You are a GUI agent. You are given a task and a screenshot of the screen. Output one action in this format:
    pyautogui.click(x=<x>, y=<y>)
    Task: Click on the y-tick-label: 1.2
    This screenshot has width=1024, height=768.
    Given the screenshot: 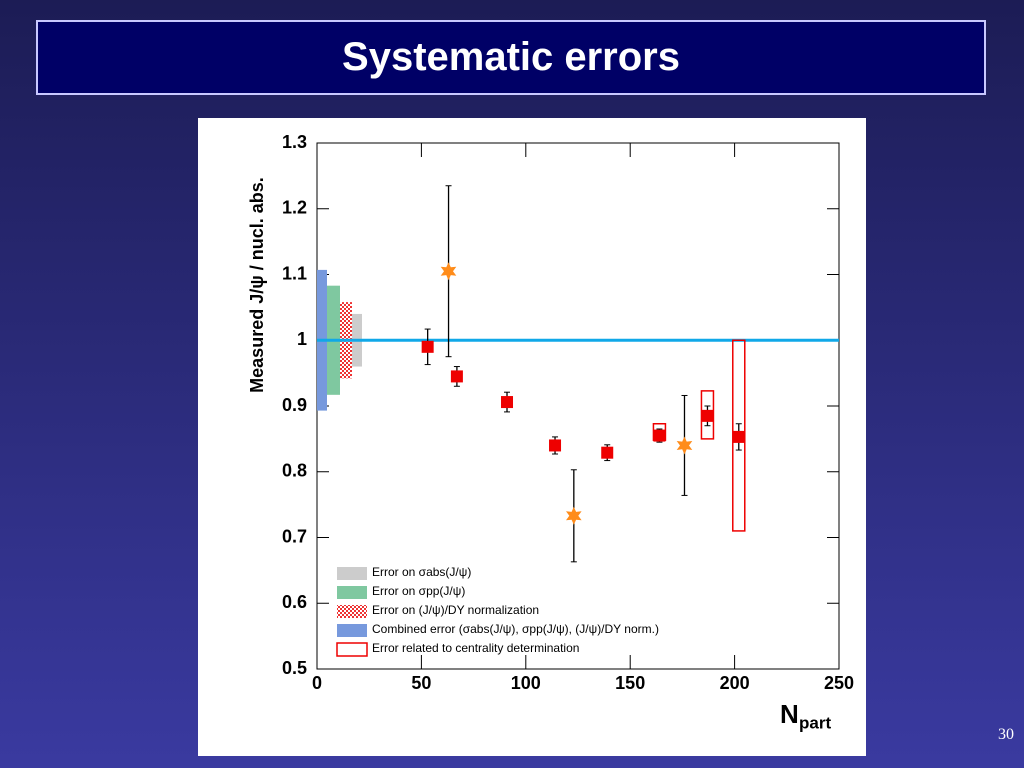 What is the action you would take?
    pyautogui.click(x=294, y=208)
    